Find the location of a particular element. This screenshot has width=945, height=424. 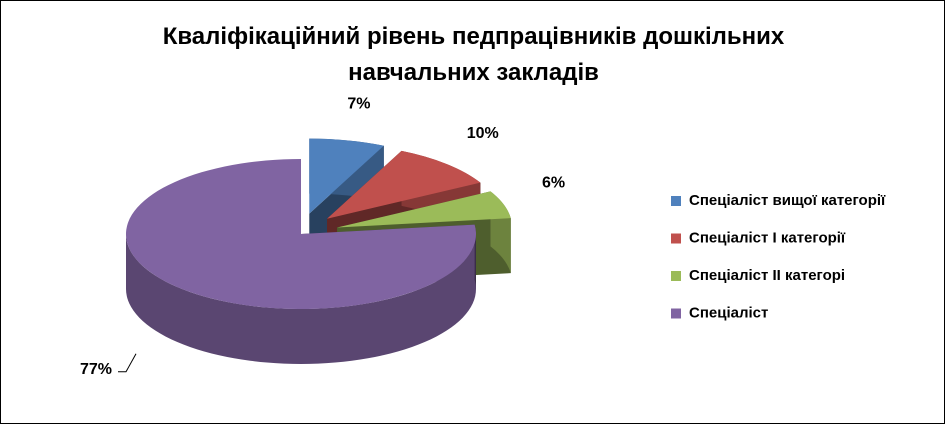

slice-rim is located at coordinates (301, 299).